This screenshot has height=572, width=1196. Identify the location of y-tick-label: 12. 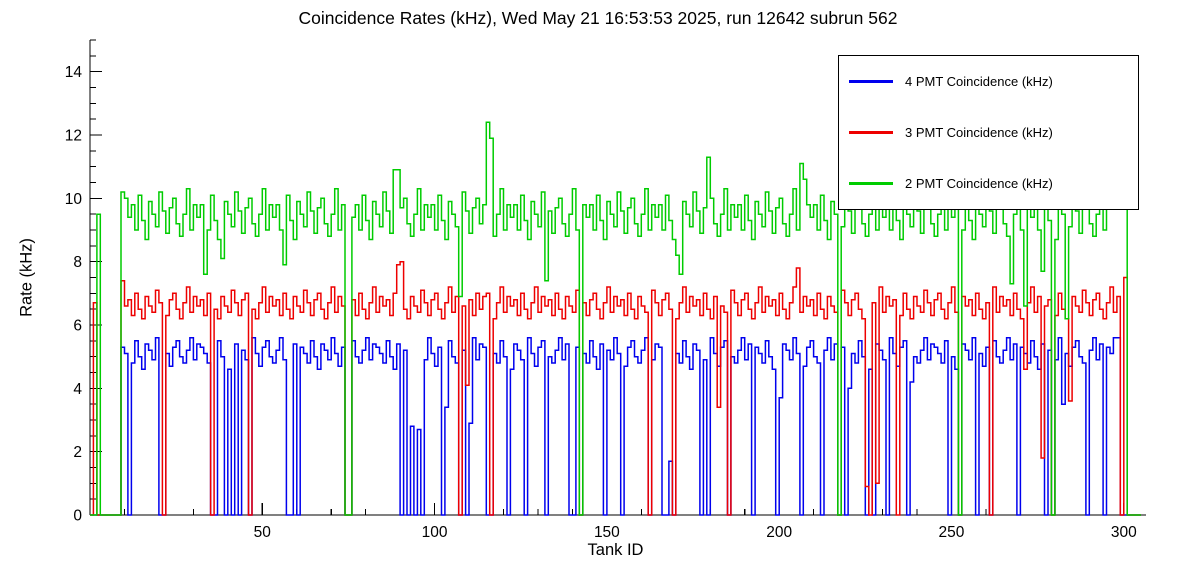
(73, 136).